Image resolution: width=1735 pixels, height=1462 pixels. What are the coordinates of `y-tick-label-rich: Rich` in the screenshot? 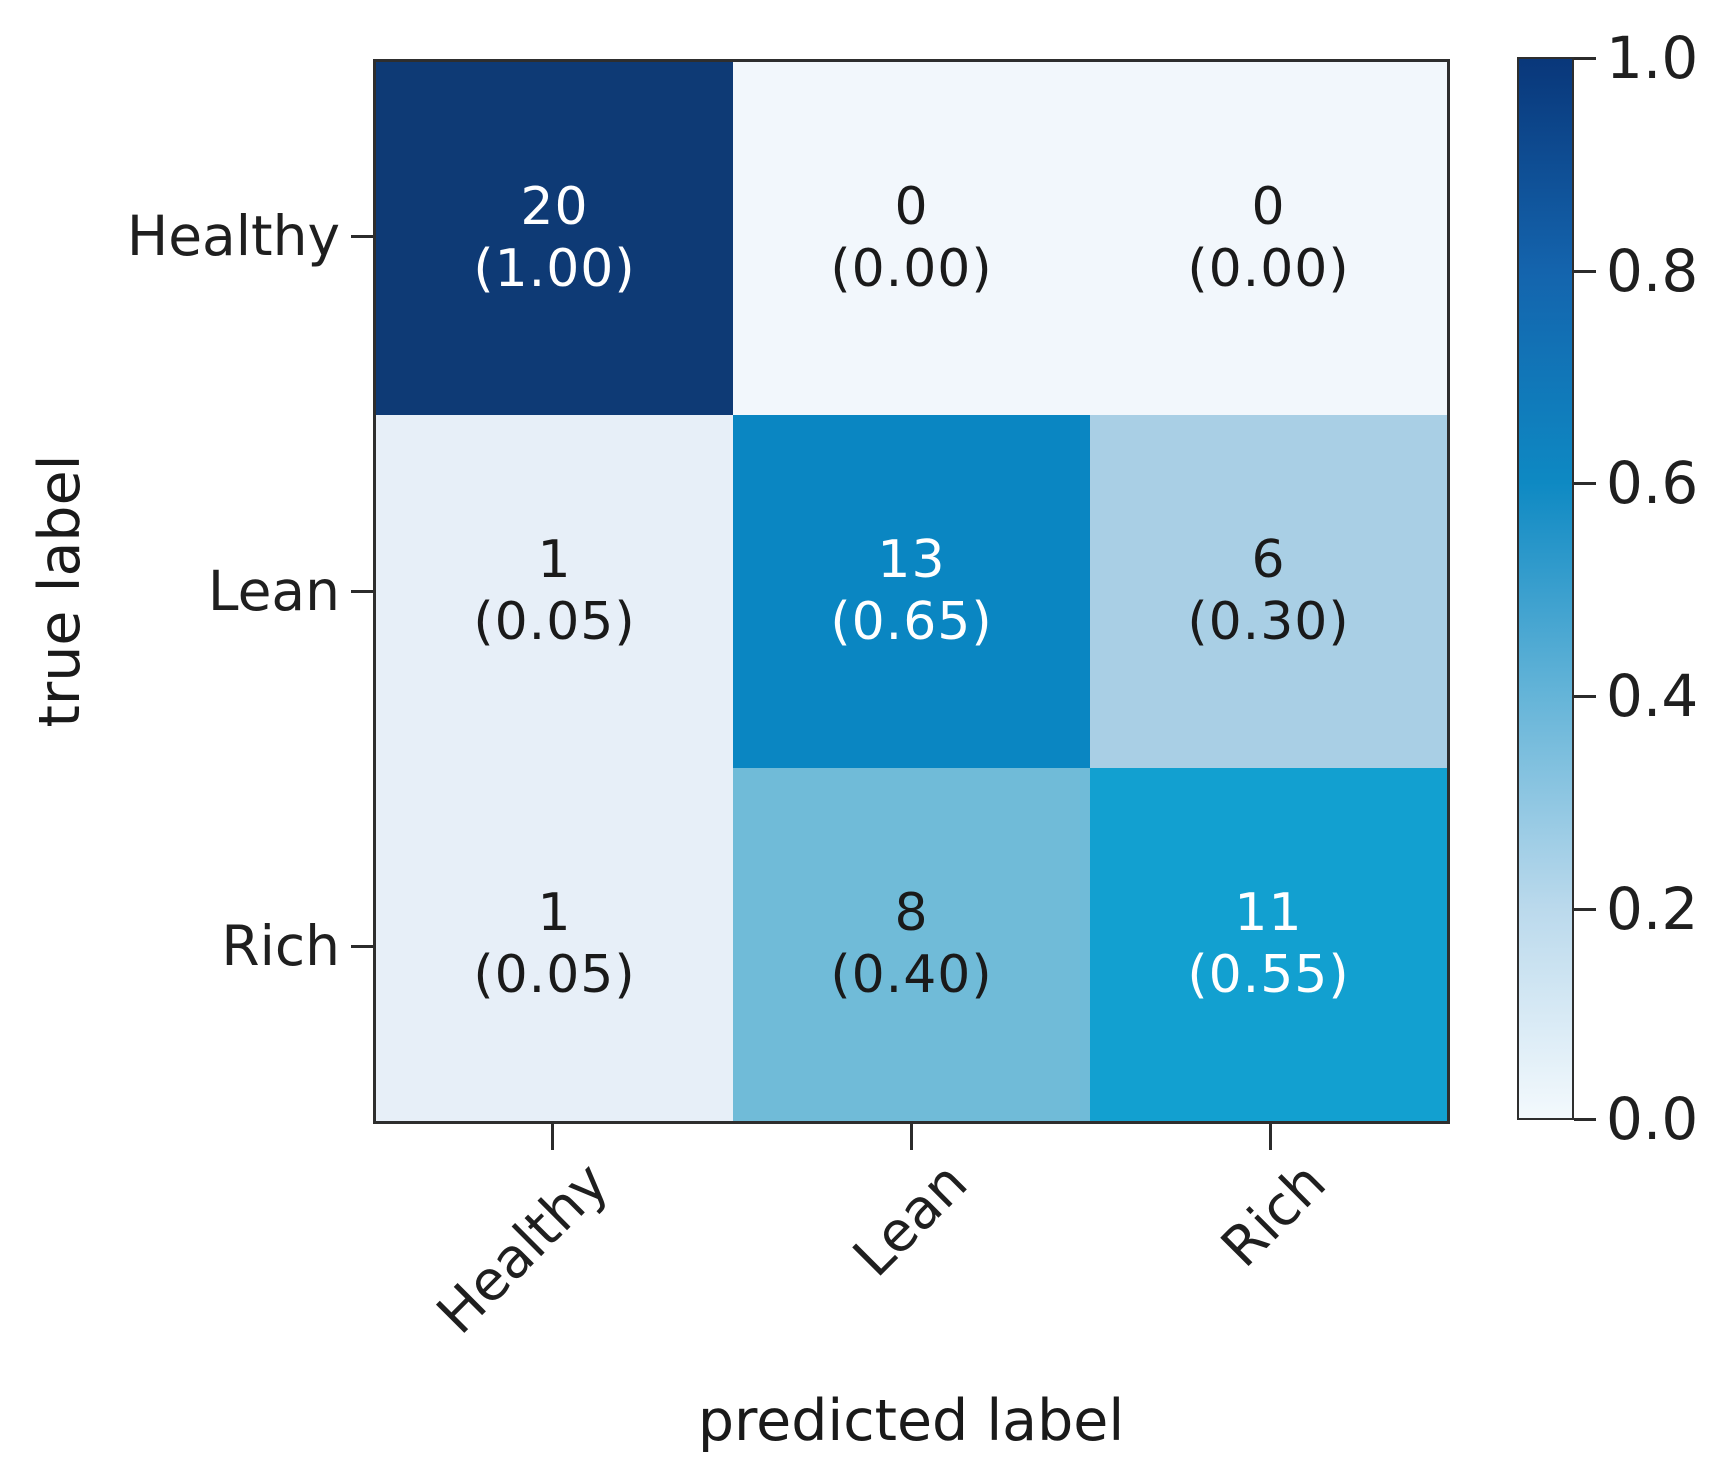 It's located at (280, 946).